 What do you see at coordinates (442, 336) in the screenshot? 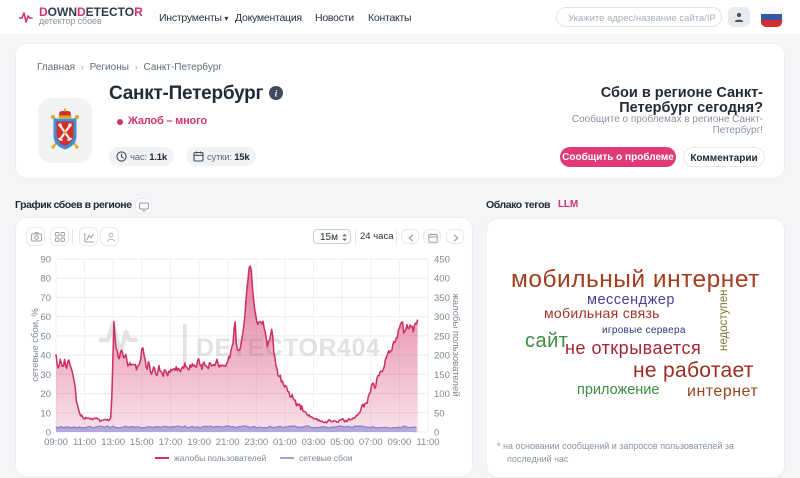
I see `svg-text: 250` at bounding box center [442, 336].